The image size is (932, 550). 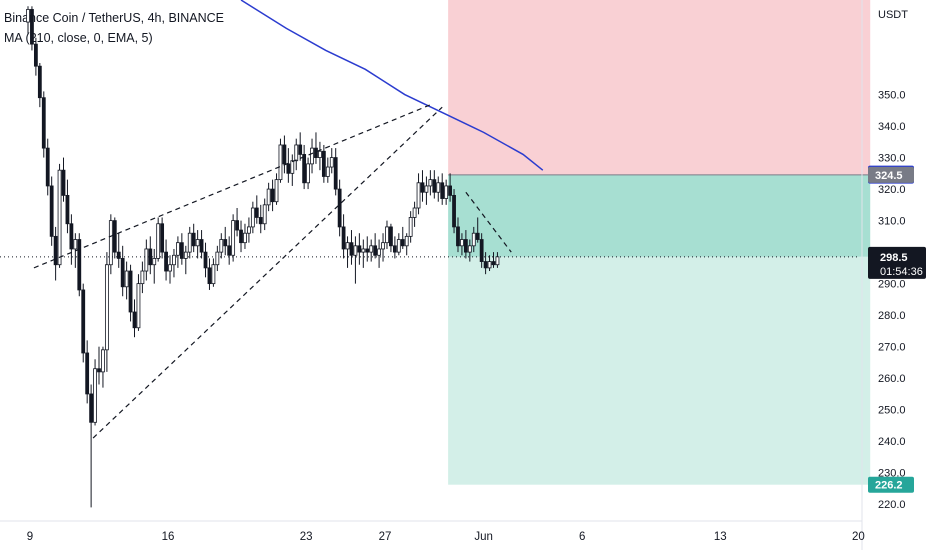 I want to click on axis-unit-label: USDT, so click(x=893, y=15).